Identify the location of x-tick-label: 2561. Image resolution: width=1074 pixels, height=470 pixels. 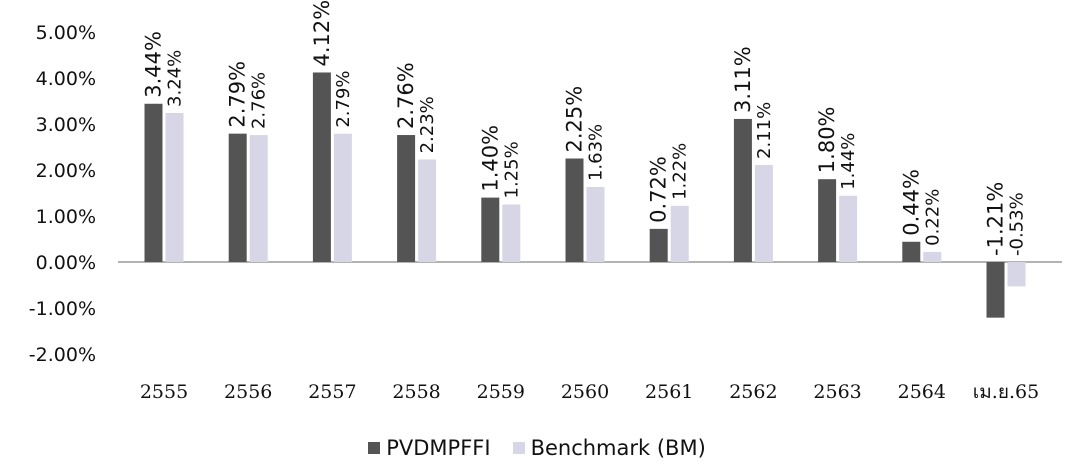
(669, 392).